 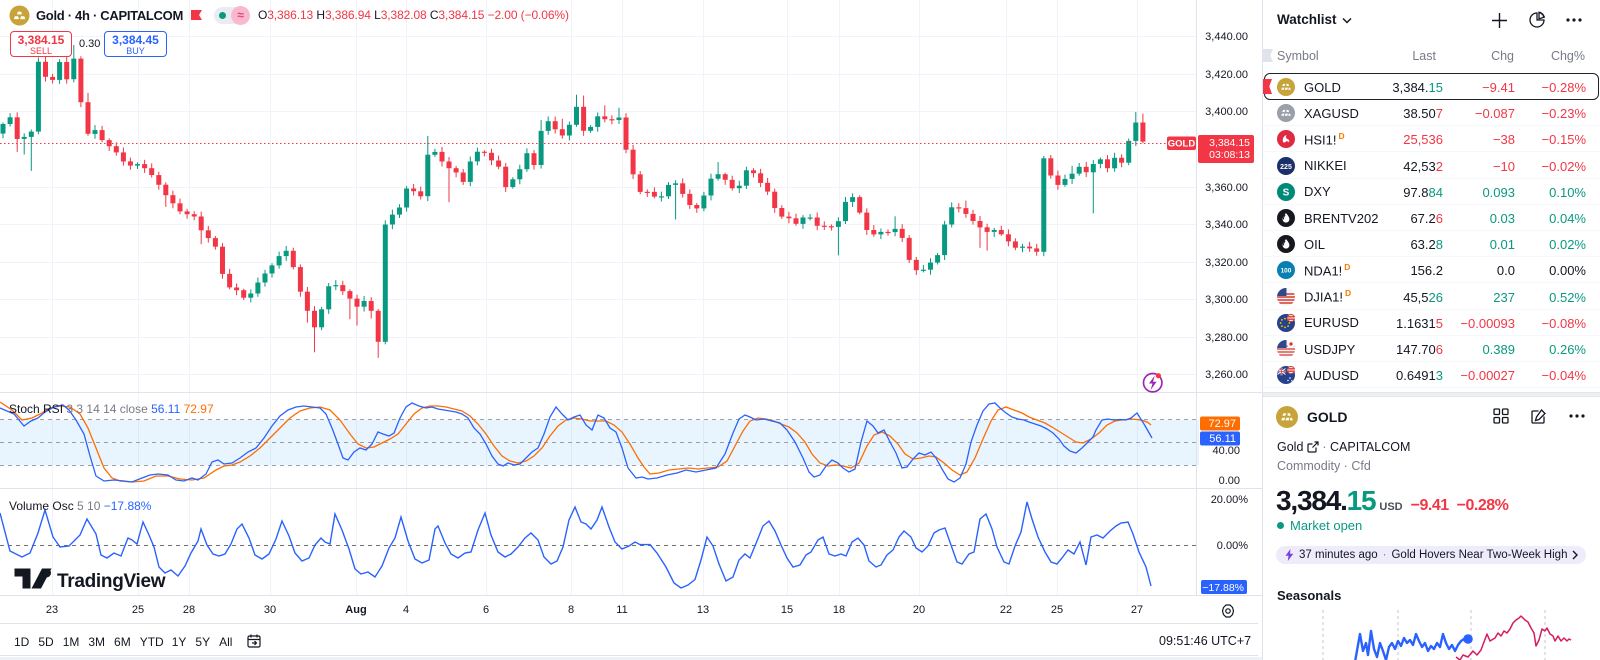 What do you see at coordinates (1226, 263) in the screenshot?
I see `svg-text: 3,320.00` at bounding box center [1226, 263].